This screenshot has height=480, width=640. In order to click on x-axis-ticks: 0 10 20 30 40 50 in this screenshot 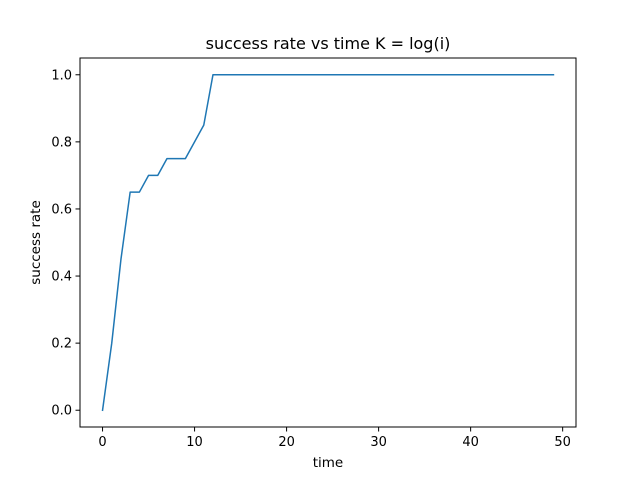, I will do `click(334, 438)`.